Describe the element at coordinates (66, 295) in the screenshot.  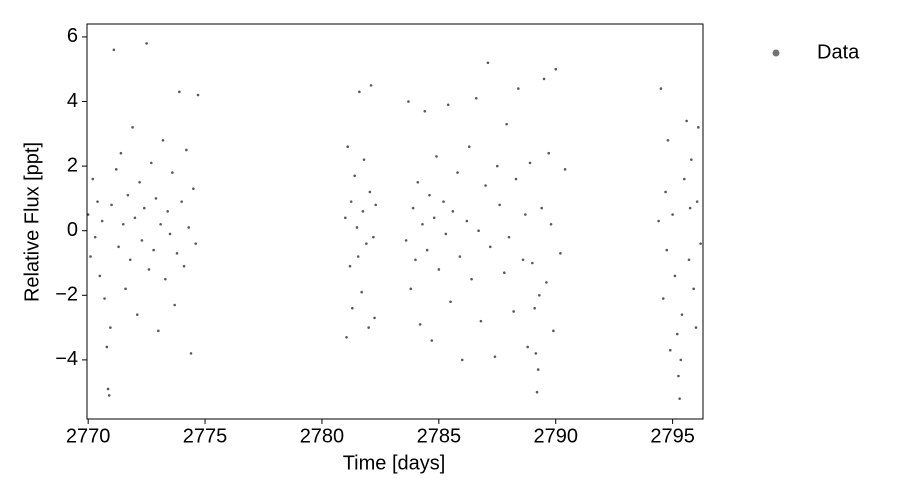
I see `y-tick-label: −2` at that location.